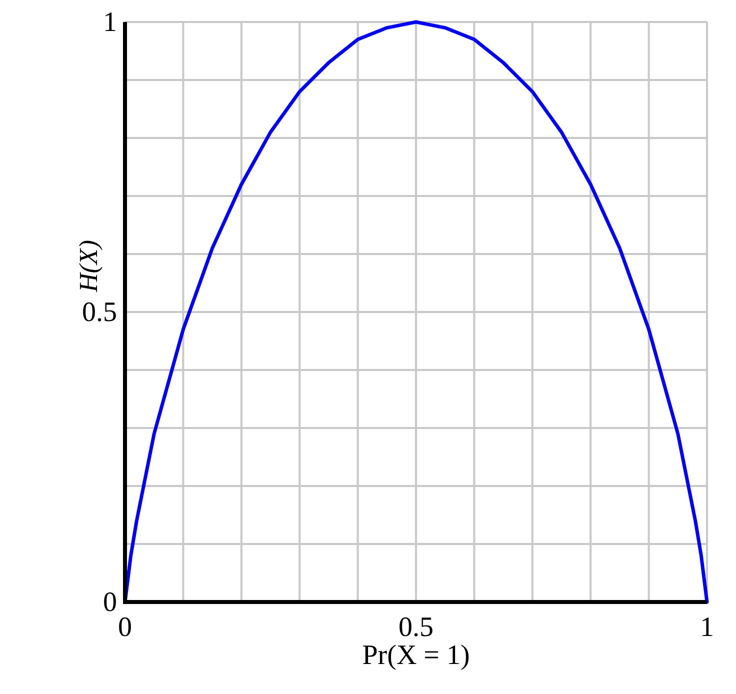 Image resolution: width=736 pixels, height=694 pixels. I want to click on y-tick-label: 0, so click(110, 602).